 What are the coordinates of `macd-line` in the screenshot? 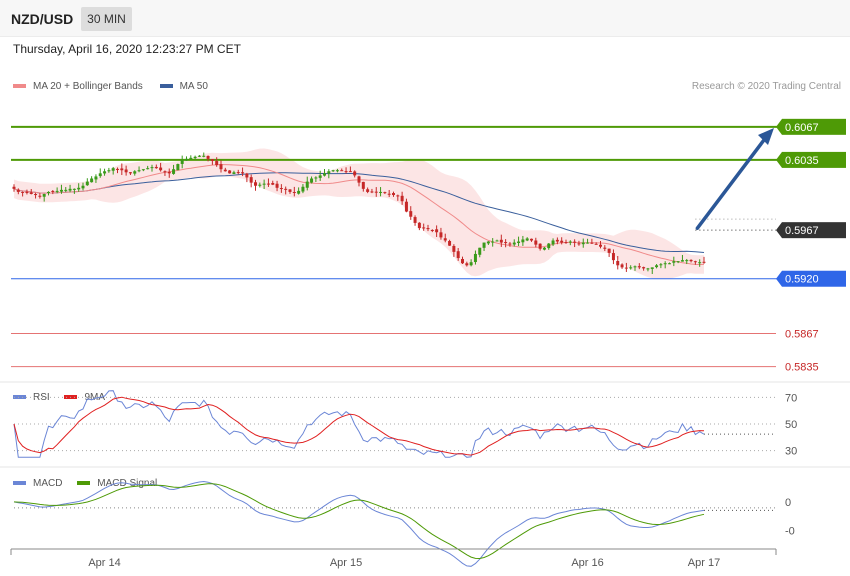 It's located at (359, 523).